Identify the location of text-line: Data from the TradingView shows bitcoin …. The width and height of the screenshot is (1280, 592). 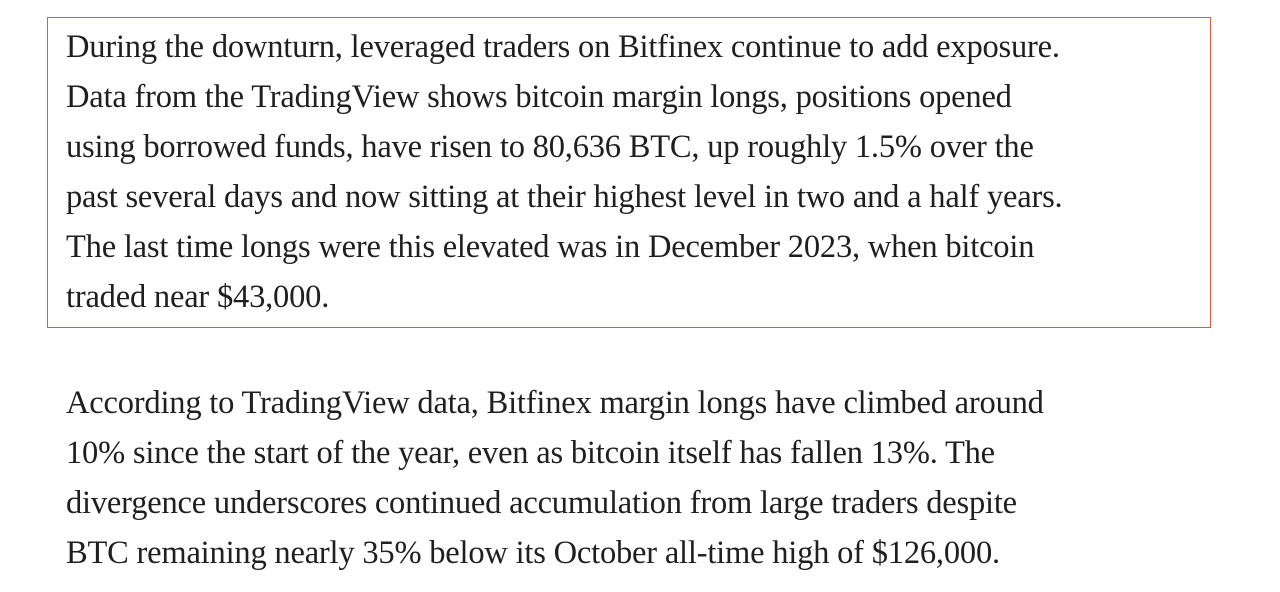
(539, 97).